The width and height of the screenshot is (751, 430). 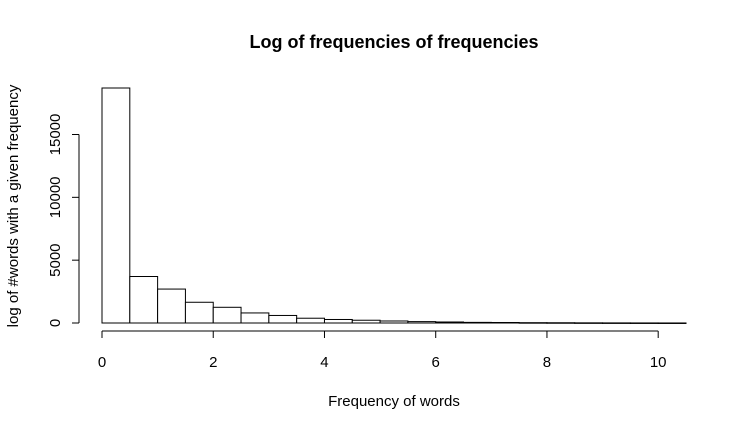 I want to click on x-tick-label: 10, so click(x=658, y=362).